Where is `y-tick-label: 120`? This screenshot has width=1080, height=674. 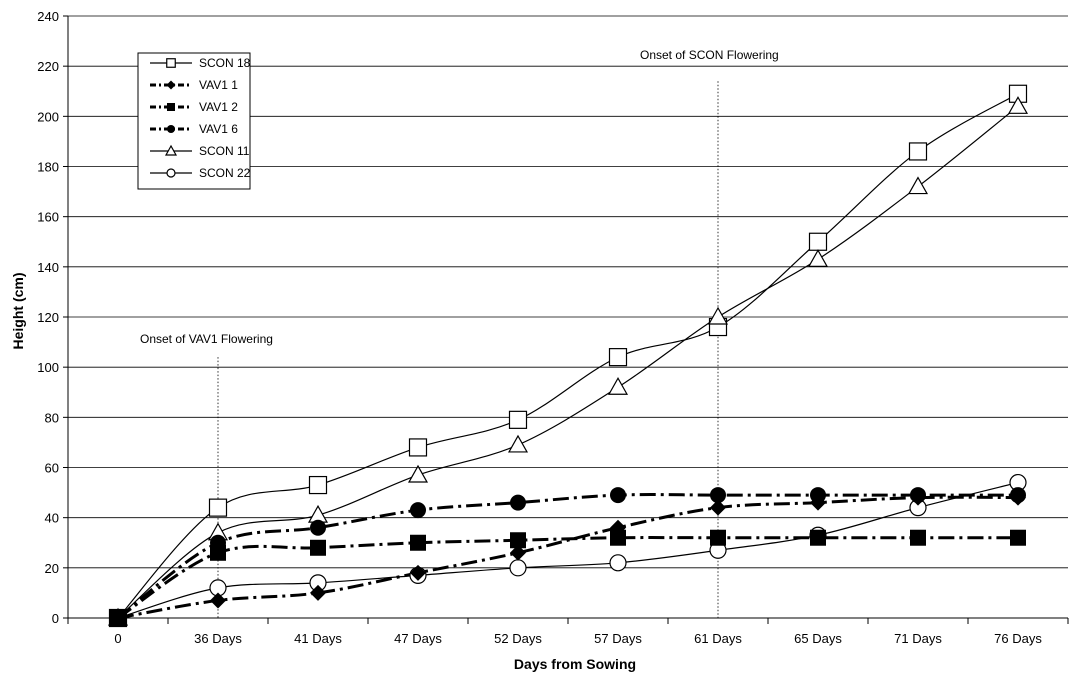 y-tick-label: 120 is located at coordinates (48, 317).